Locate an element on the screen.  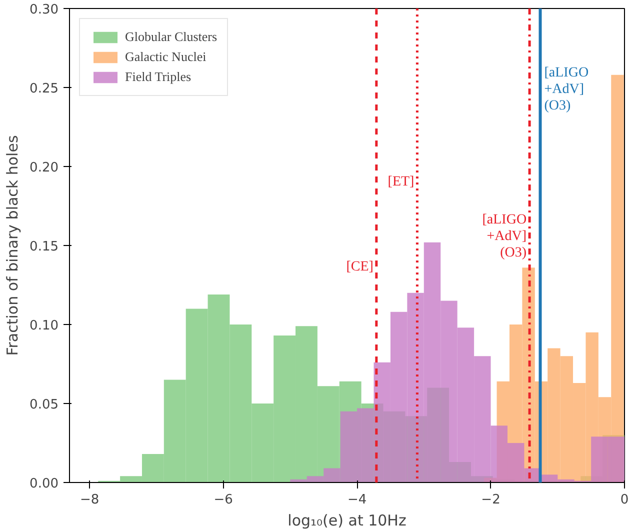
x-tick-label: −8 is located at coordinates (90, 500).